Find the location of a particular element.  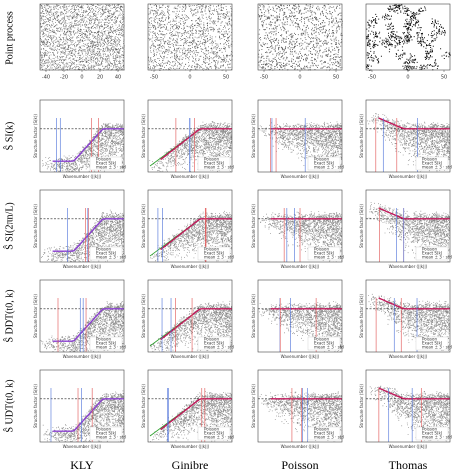

row-label: Ŝ DDT(t0, k) is located at coordinates (9, 315).